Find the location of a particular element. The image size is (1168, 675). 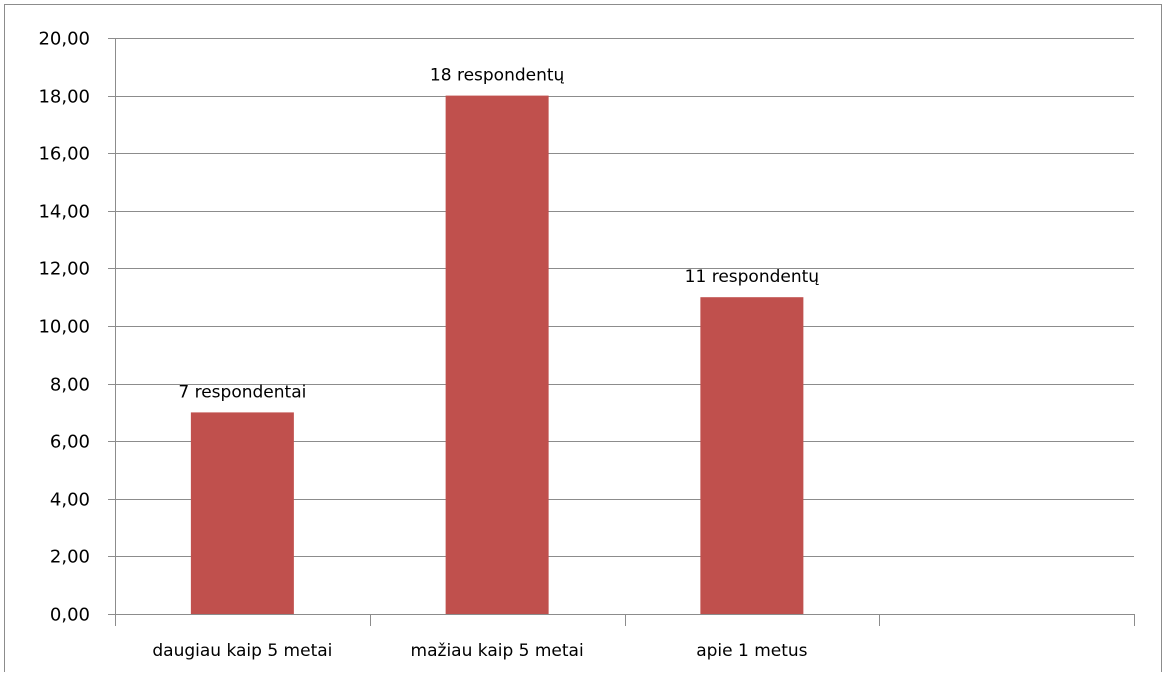

y-tick-label: 8,00 is located at coordinates (70, 385).